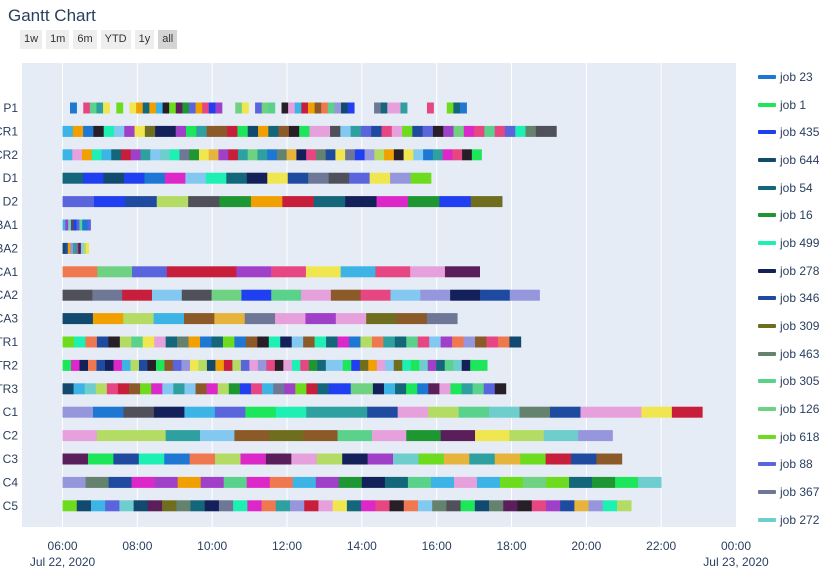 The height and width of the screenshot is (574, 825). Describe the element at coordinates (58, 39) in the screenshot. I see `range-button-1m: 1m` at that location.